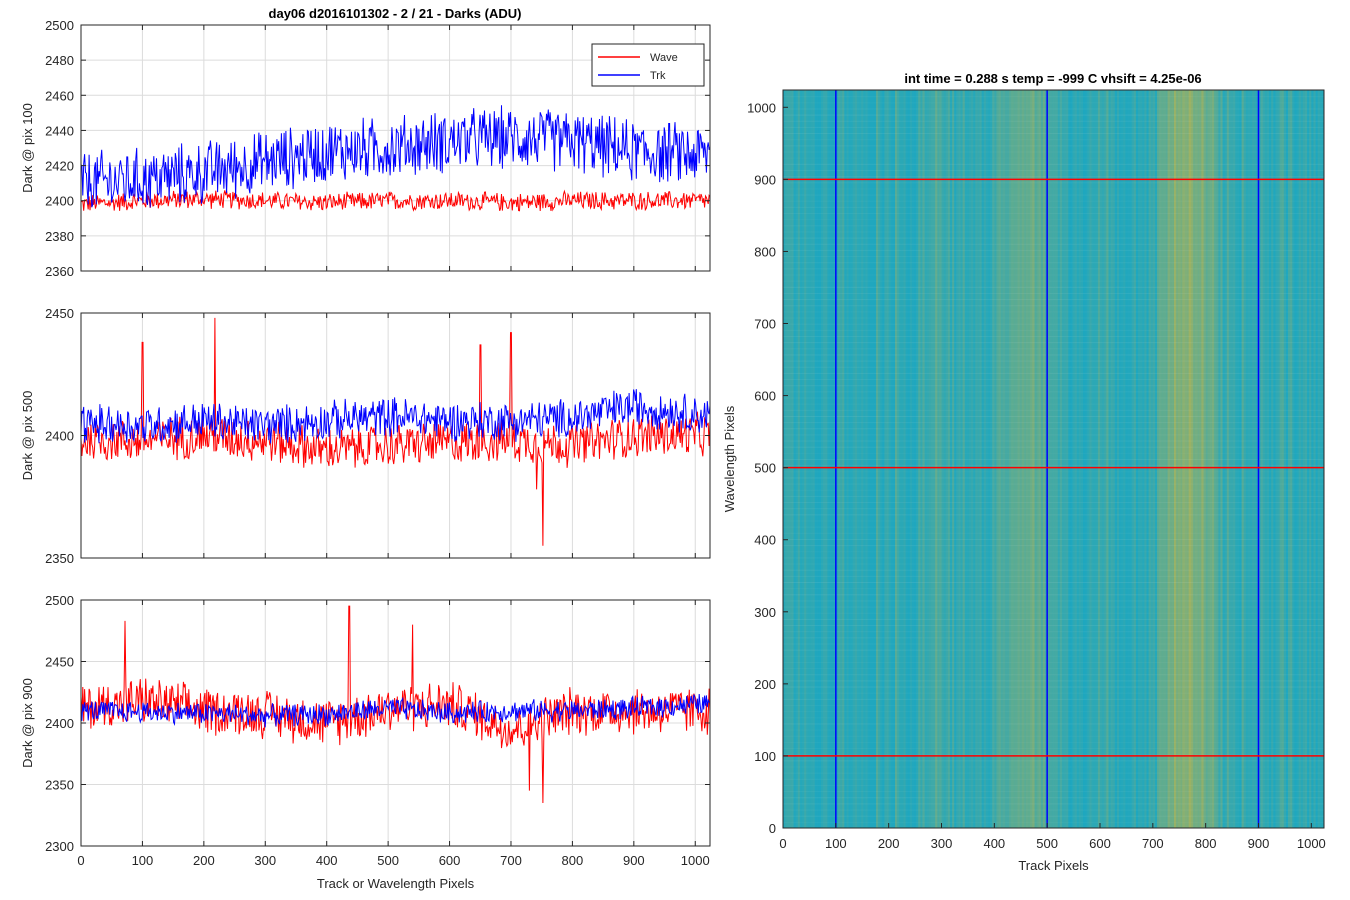  What do you see at coordinates (396, 883) in the screenshot?
I see `x-axis-label: Track or Wavelength Pixels` at bounding box center [396, 883].